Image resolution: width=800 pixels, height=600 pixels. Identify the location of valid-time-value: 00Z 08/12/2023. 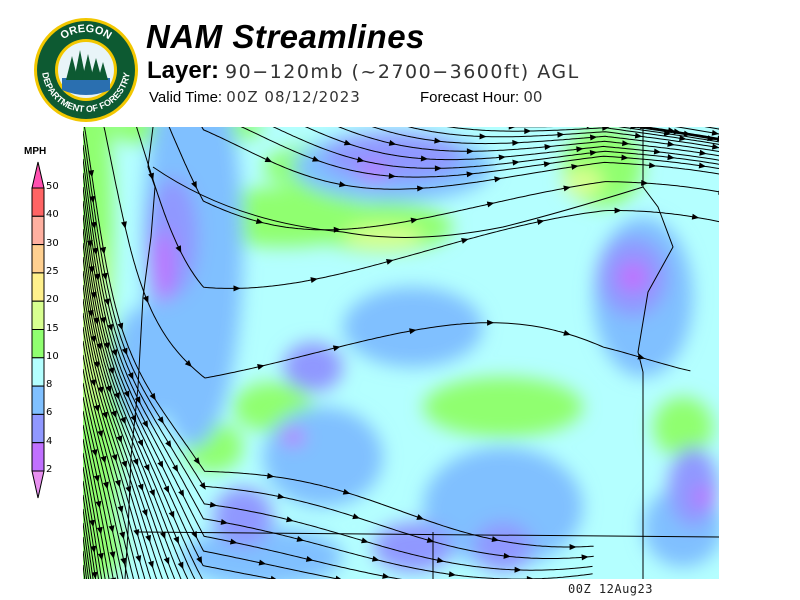
(293, 97).